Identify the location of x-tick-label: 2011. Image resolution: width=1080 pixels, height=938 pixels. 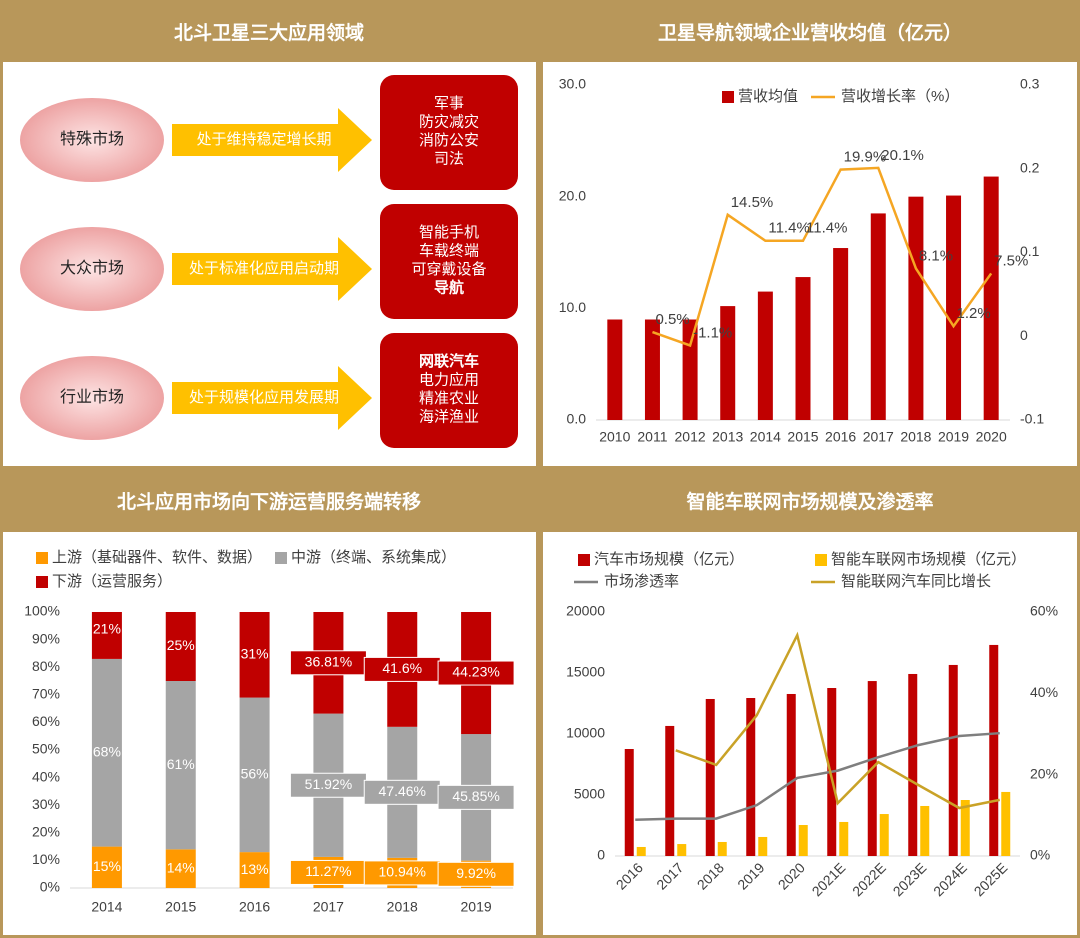
(652, 437).